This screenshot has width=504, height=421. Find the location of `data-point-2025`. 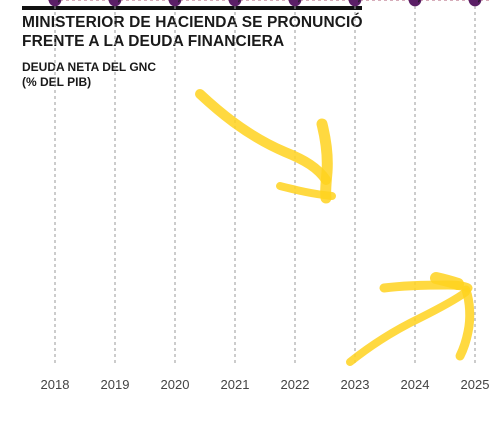

data-point-2025 is located at coordinates (475, 3).